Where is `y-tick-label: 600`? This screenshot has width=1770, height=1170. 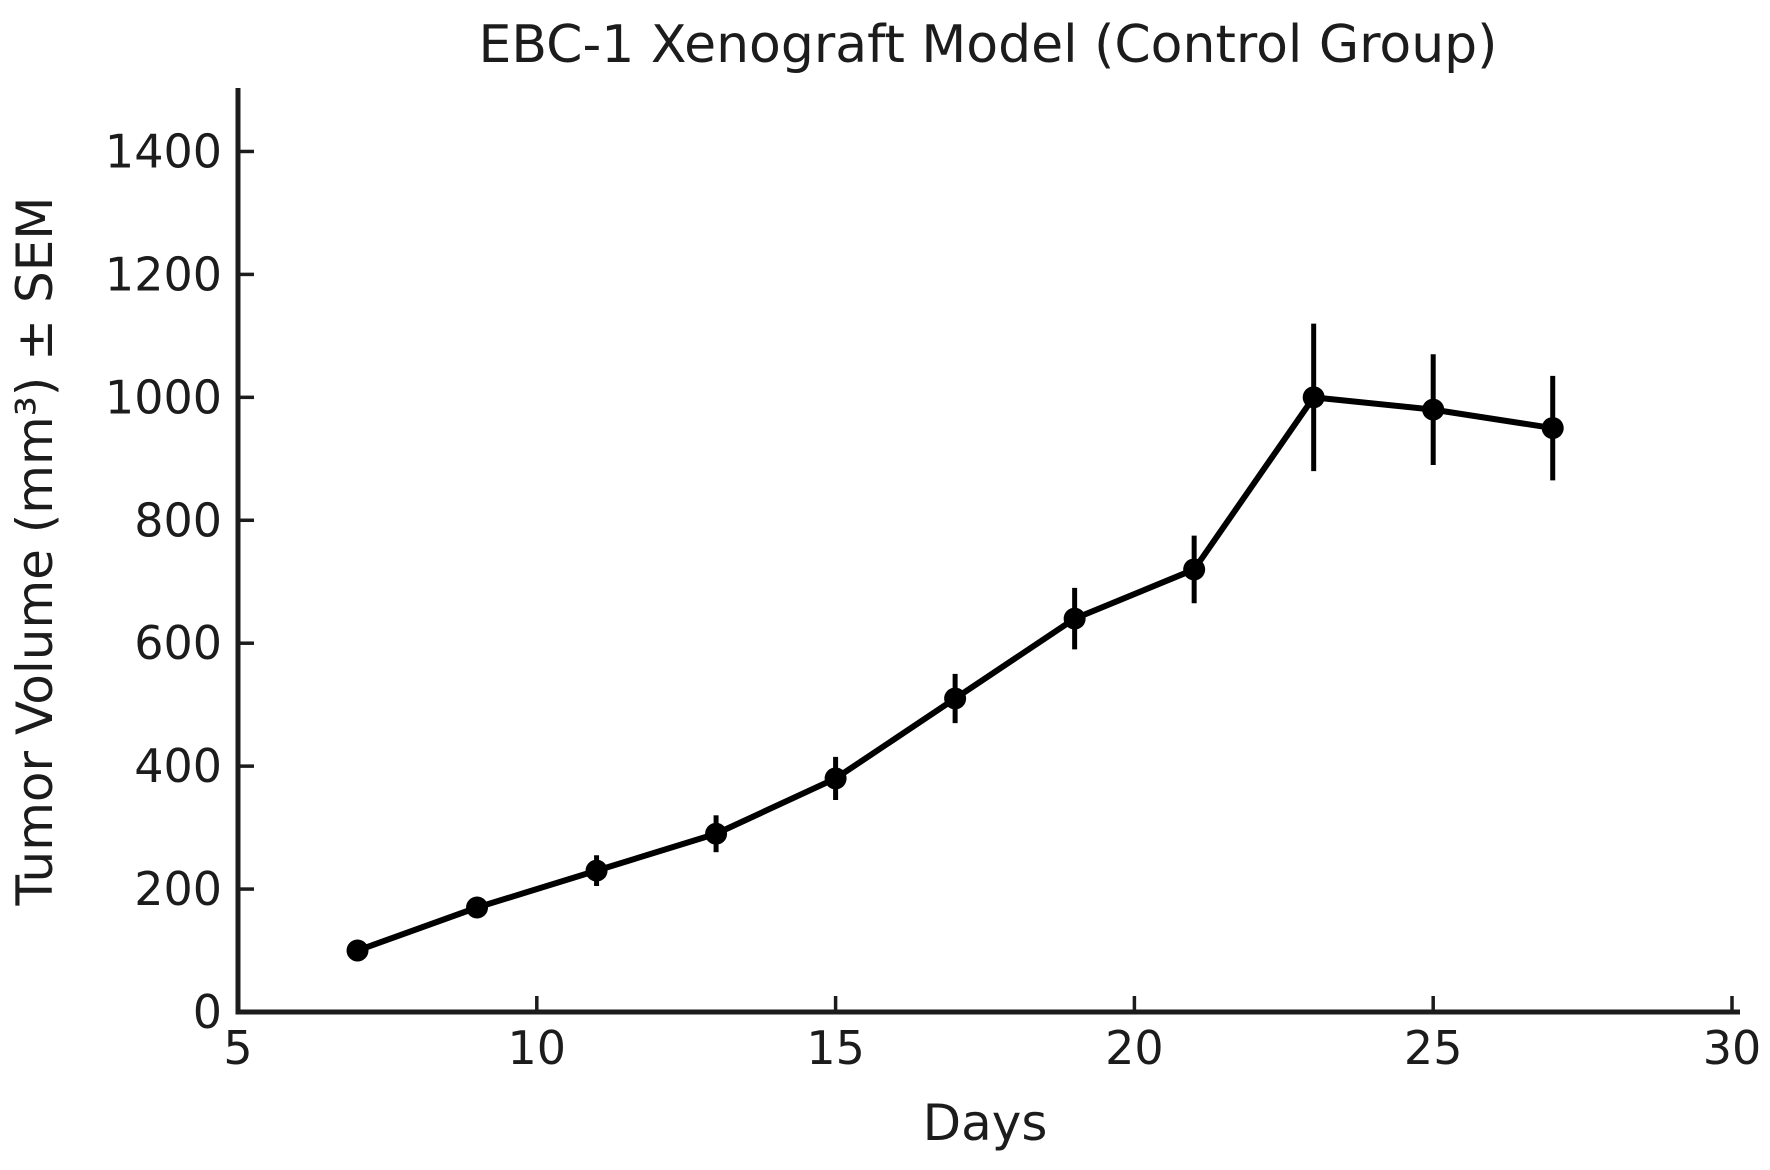
y-tick-label: 600 is located at coordinates (178, 643).